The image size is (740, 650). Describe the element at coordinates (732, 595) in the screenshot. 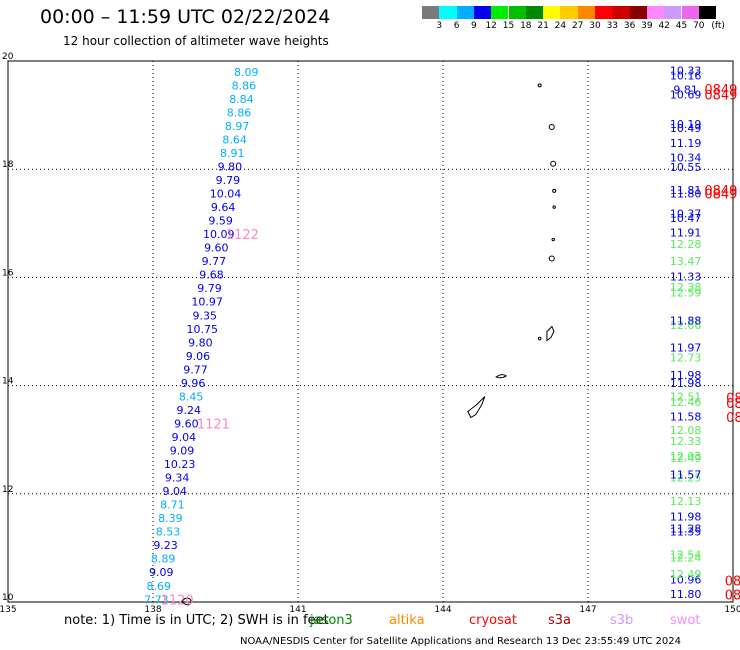

I see `pass-time-label: 08` at that location.